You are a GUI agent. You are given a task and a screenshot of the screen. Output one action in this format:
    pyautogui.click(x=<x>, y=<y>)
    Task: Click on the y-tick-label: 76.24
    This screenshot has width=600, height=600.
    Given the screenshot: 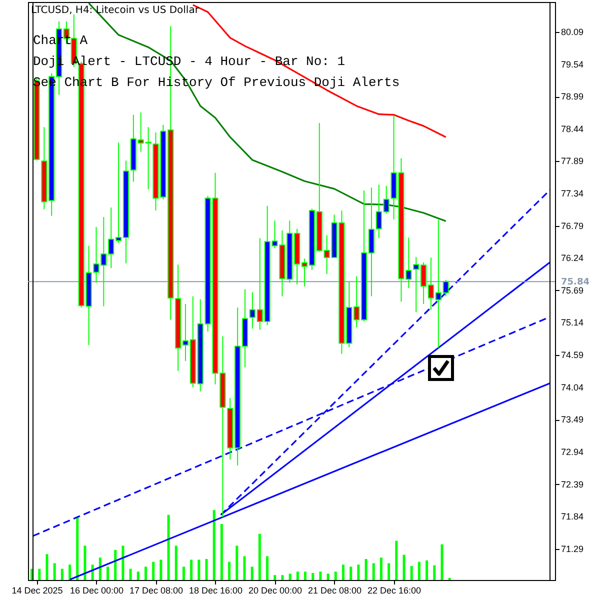 What is the action you would take?
    pyautogui.click(x=572, y=258)
    